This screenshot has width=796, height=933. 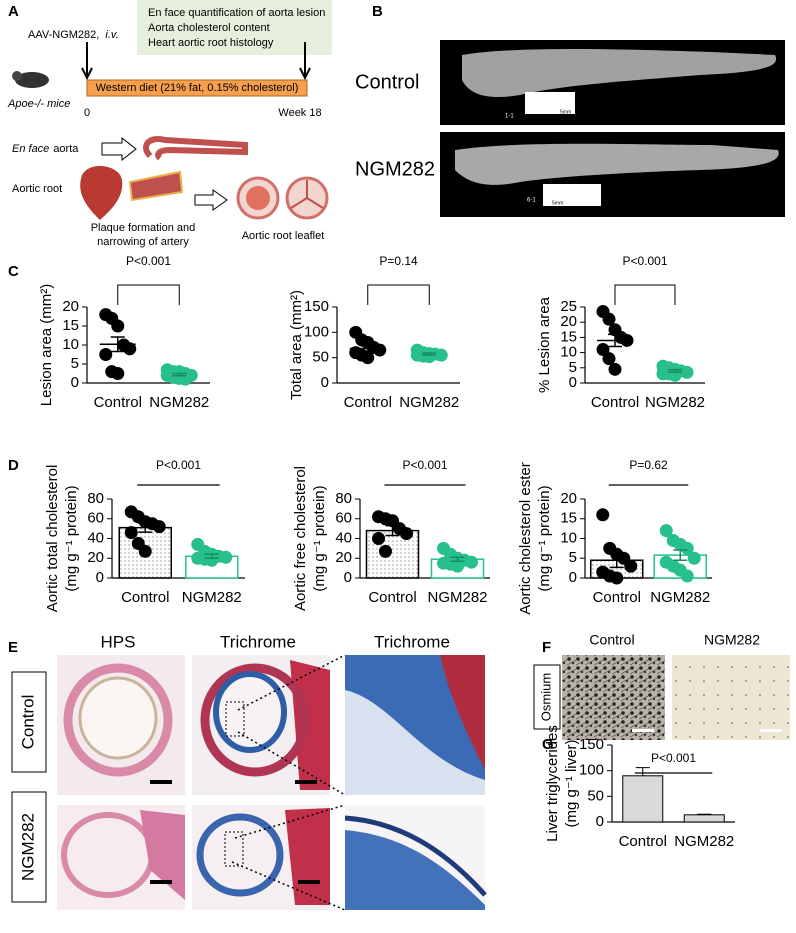 I want to click on y-axis-label: Aortic free cholesterol, so click(x=300, y=538).